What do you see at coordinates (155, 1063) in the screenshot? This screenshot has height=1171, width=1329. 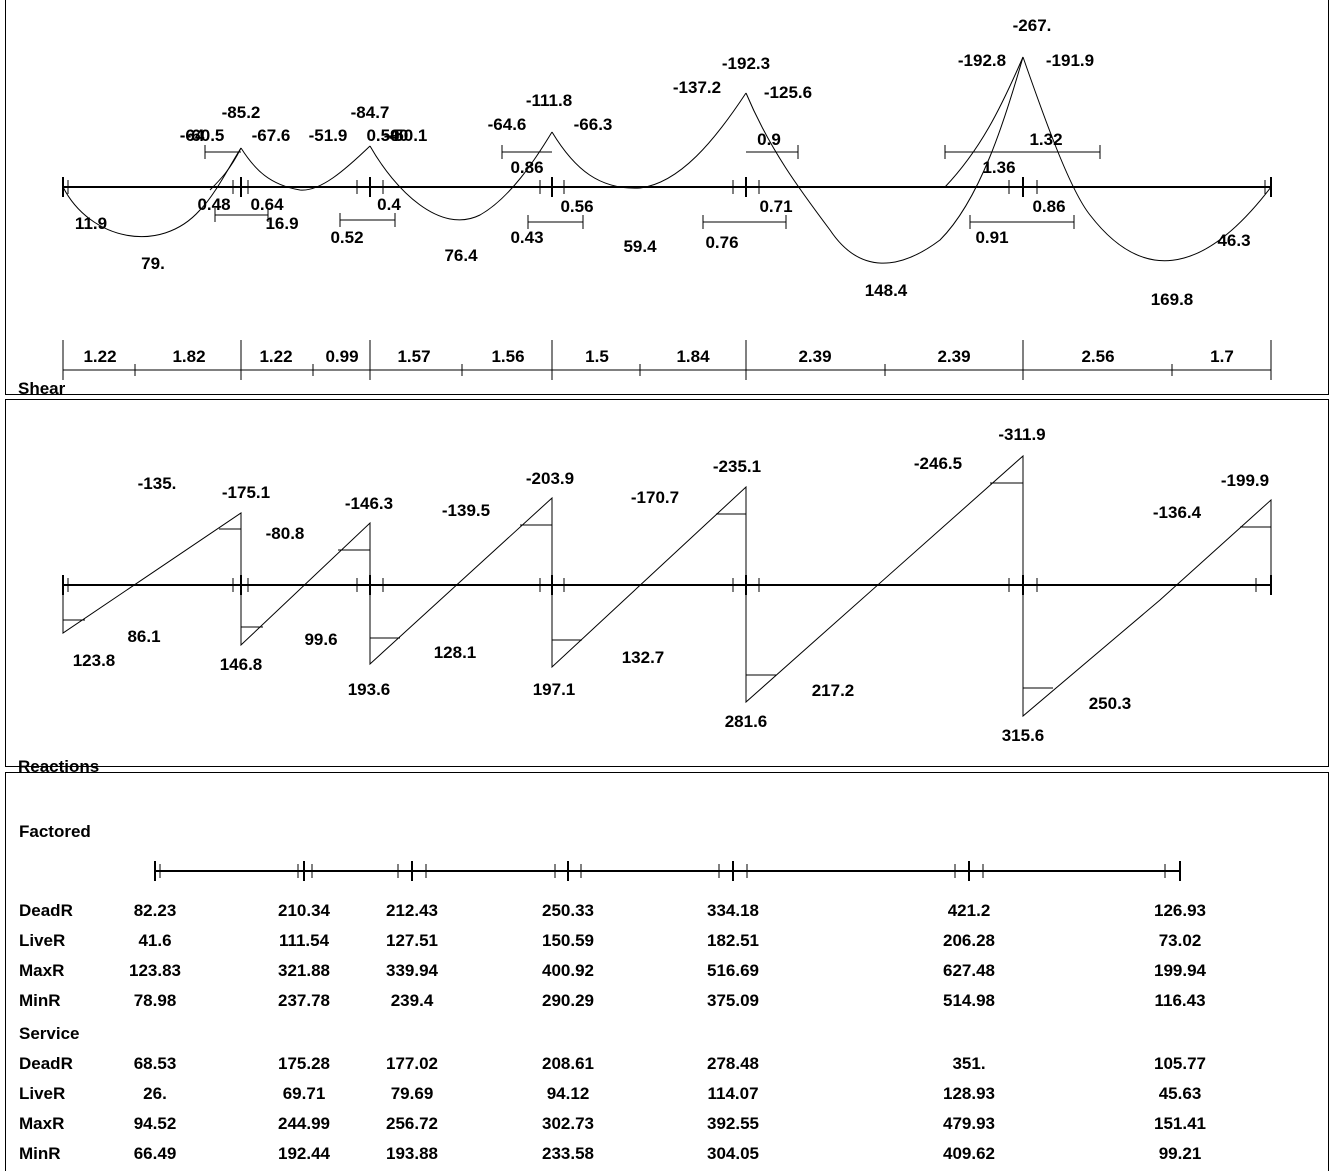 I see `reaction-value: 68.53` at bounding box center [155, 1063].